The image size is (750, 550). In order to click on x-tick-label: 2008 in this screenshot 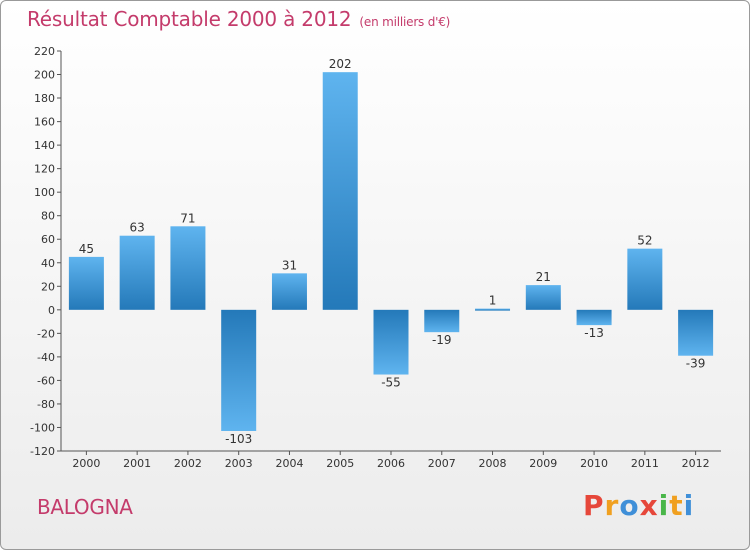, I will do `click(493, 463)`.